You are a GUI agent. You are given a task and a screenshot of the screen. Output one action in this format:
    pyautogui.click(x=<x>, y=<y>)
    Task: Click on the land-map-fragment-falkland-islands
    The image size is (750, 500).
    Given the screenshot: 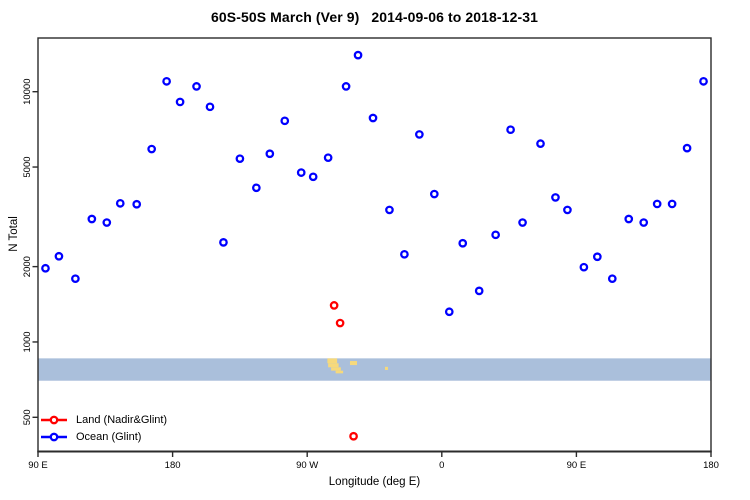 What is the action you would take?
    pyautogui.click(x=353, y=363)
    